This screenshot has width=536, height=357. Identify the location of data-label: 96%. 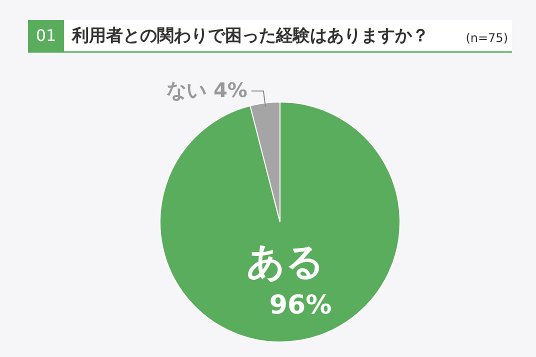
(300, 305).